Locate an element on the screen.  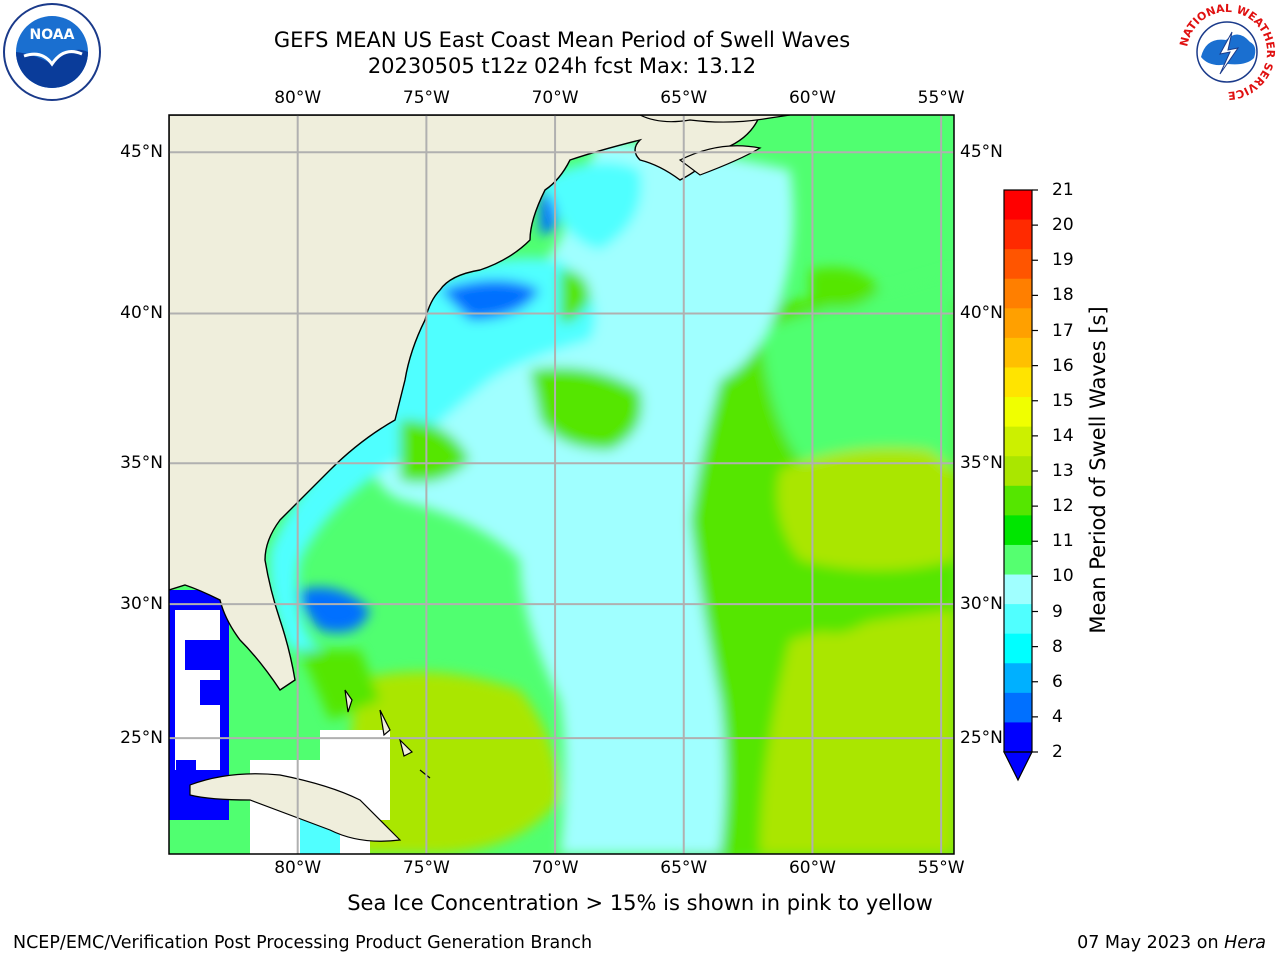
colorbar-extend-triangle is located at coordinates (1018, 766).